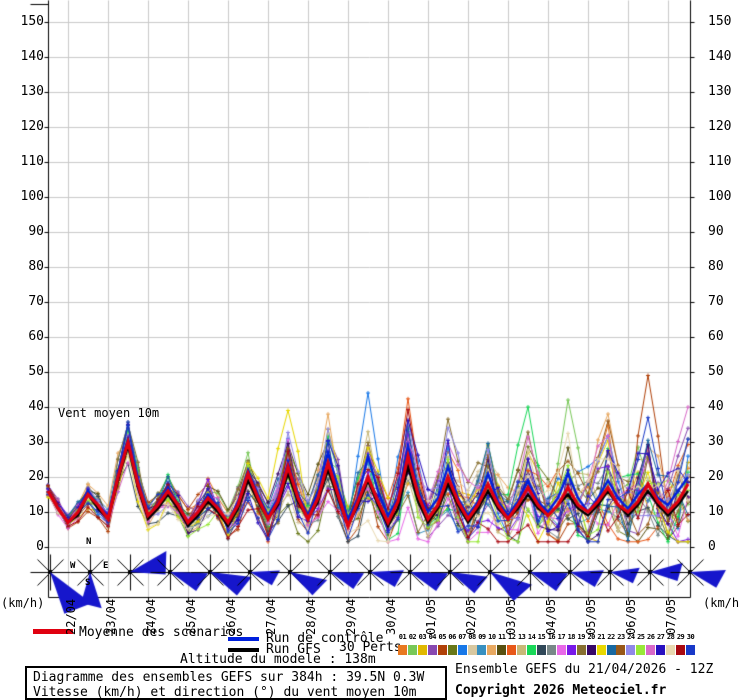  Describe the element at coordinates (716, 511) in the screenshot. I see `y-axis-tick-label-right: 10` at that location.